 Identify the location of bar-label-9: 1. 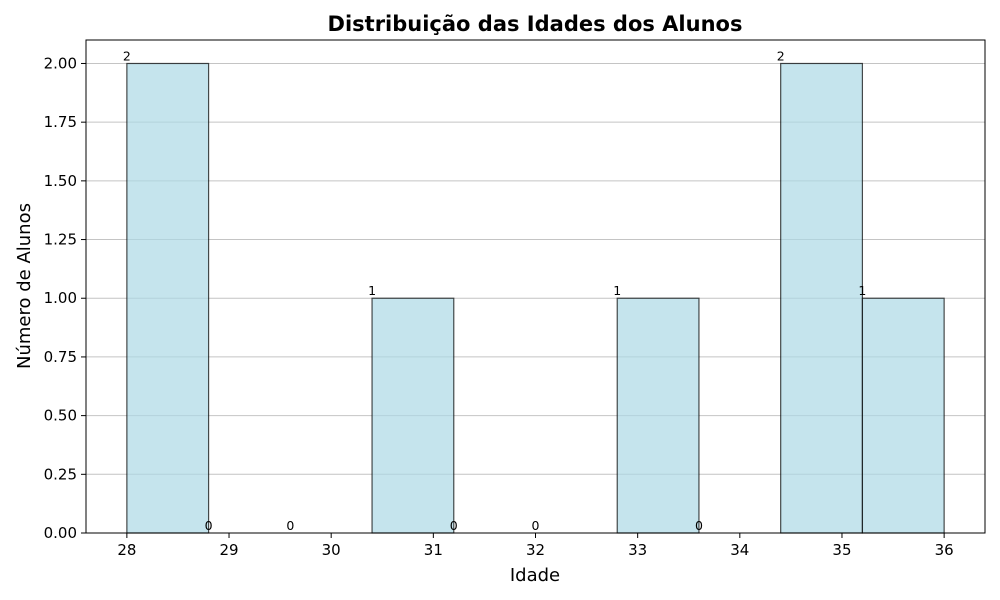
(862, 290).